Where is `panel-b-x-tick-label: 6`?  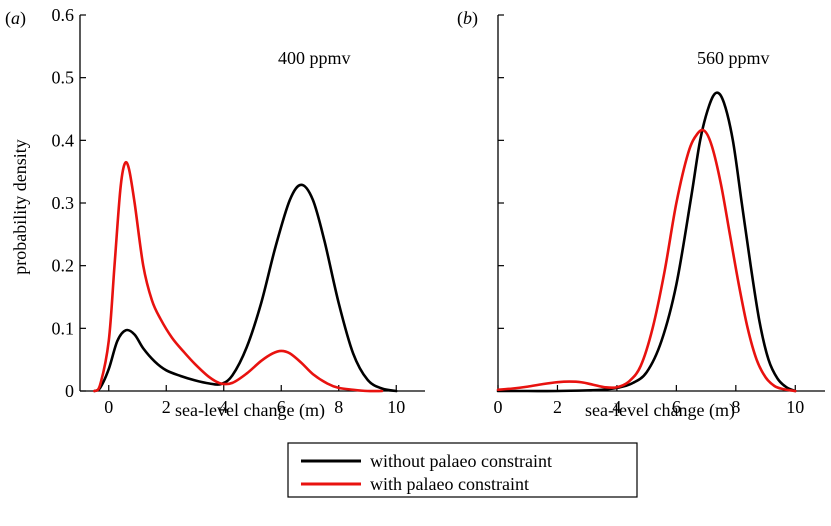 panel-b-x-tick-label: 6 is located at coordinates (676, 407).